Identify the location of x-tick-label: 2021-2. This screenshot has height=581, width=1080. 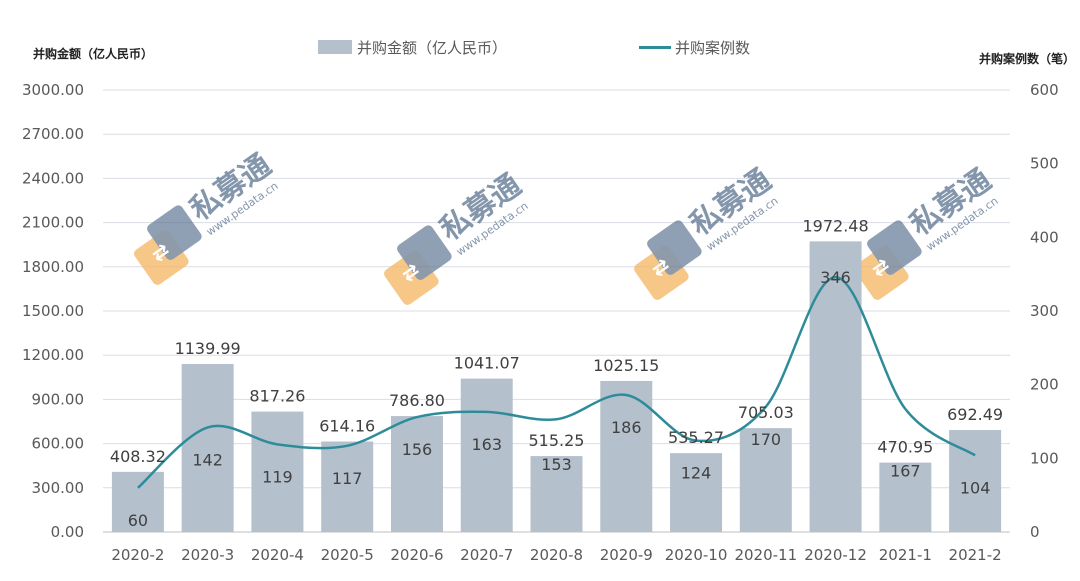
(975, 555).